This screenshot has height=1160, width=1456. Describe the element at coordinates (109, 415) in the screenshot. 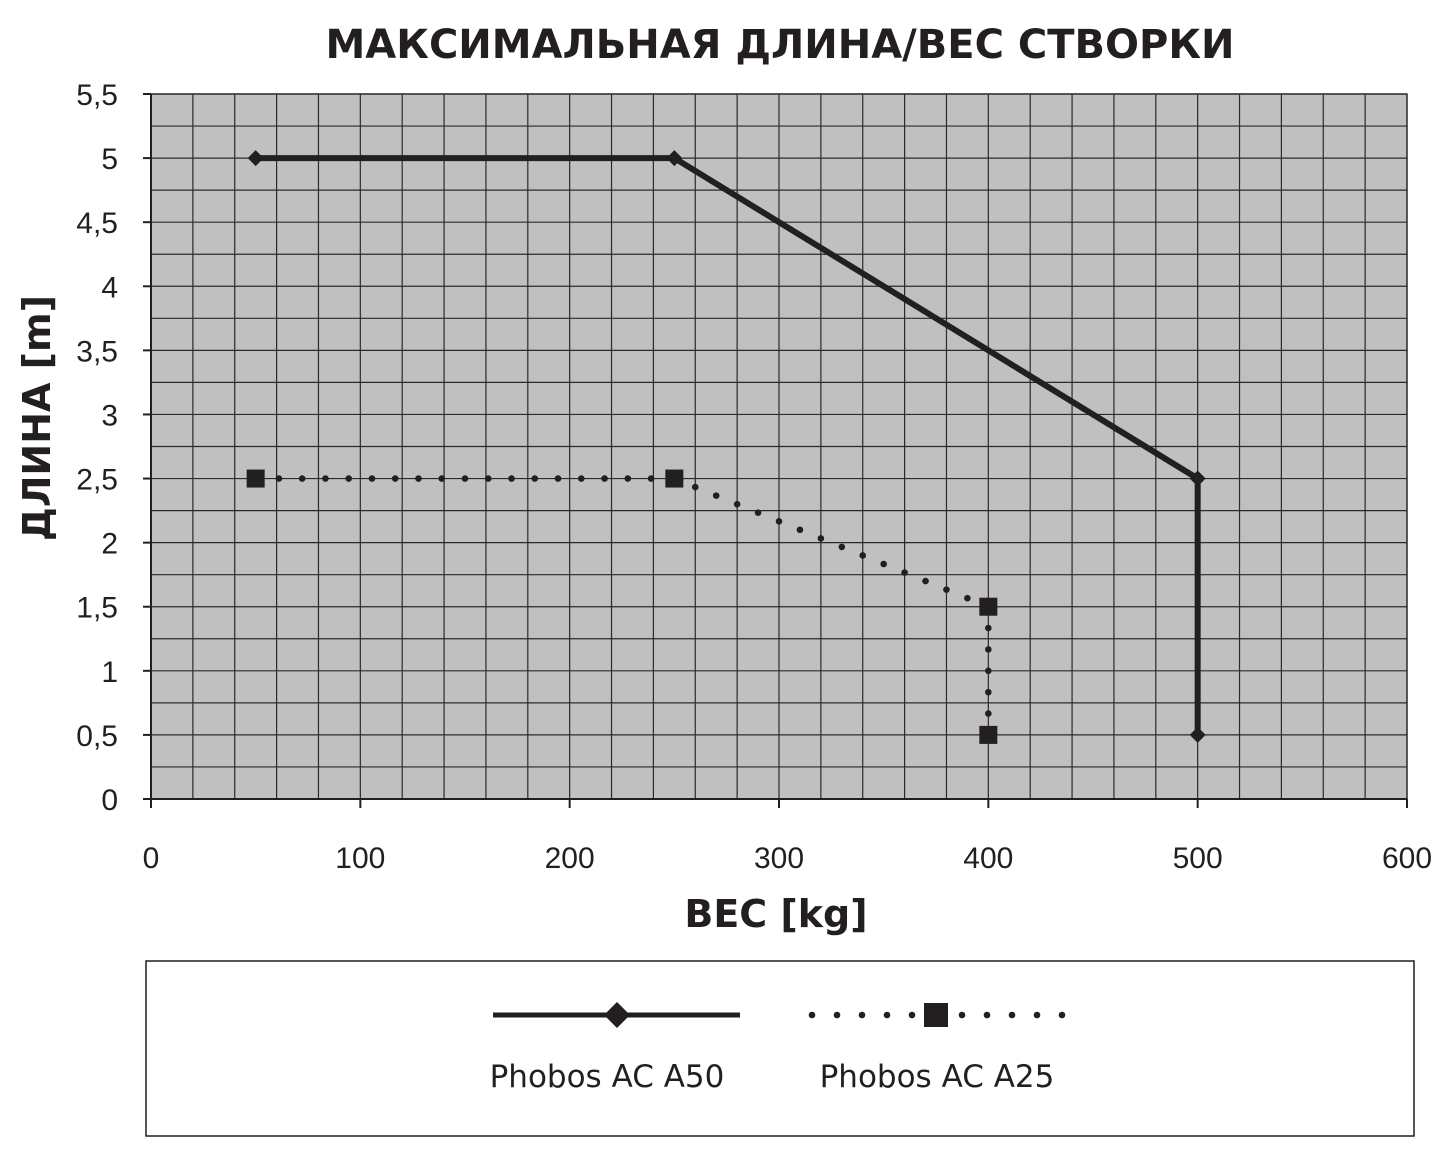

I see `y-tick-label: 3` at that location.